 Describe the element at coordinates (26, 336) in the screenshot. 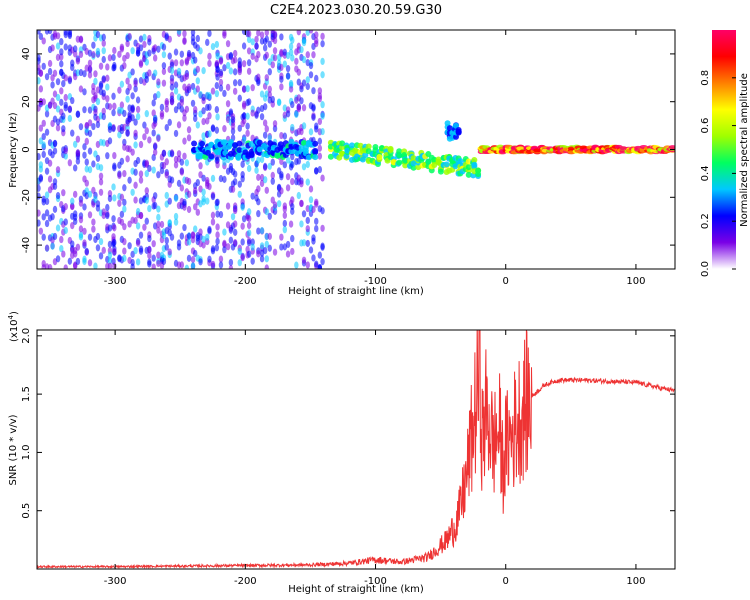

I see `snr-y-tick-label: 2.0` at that location.